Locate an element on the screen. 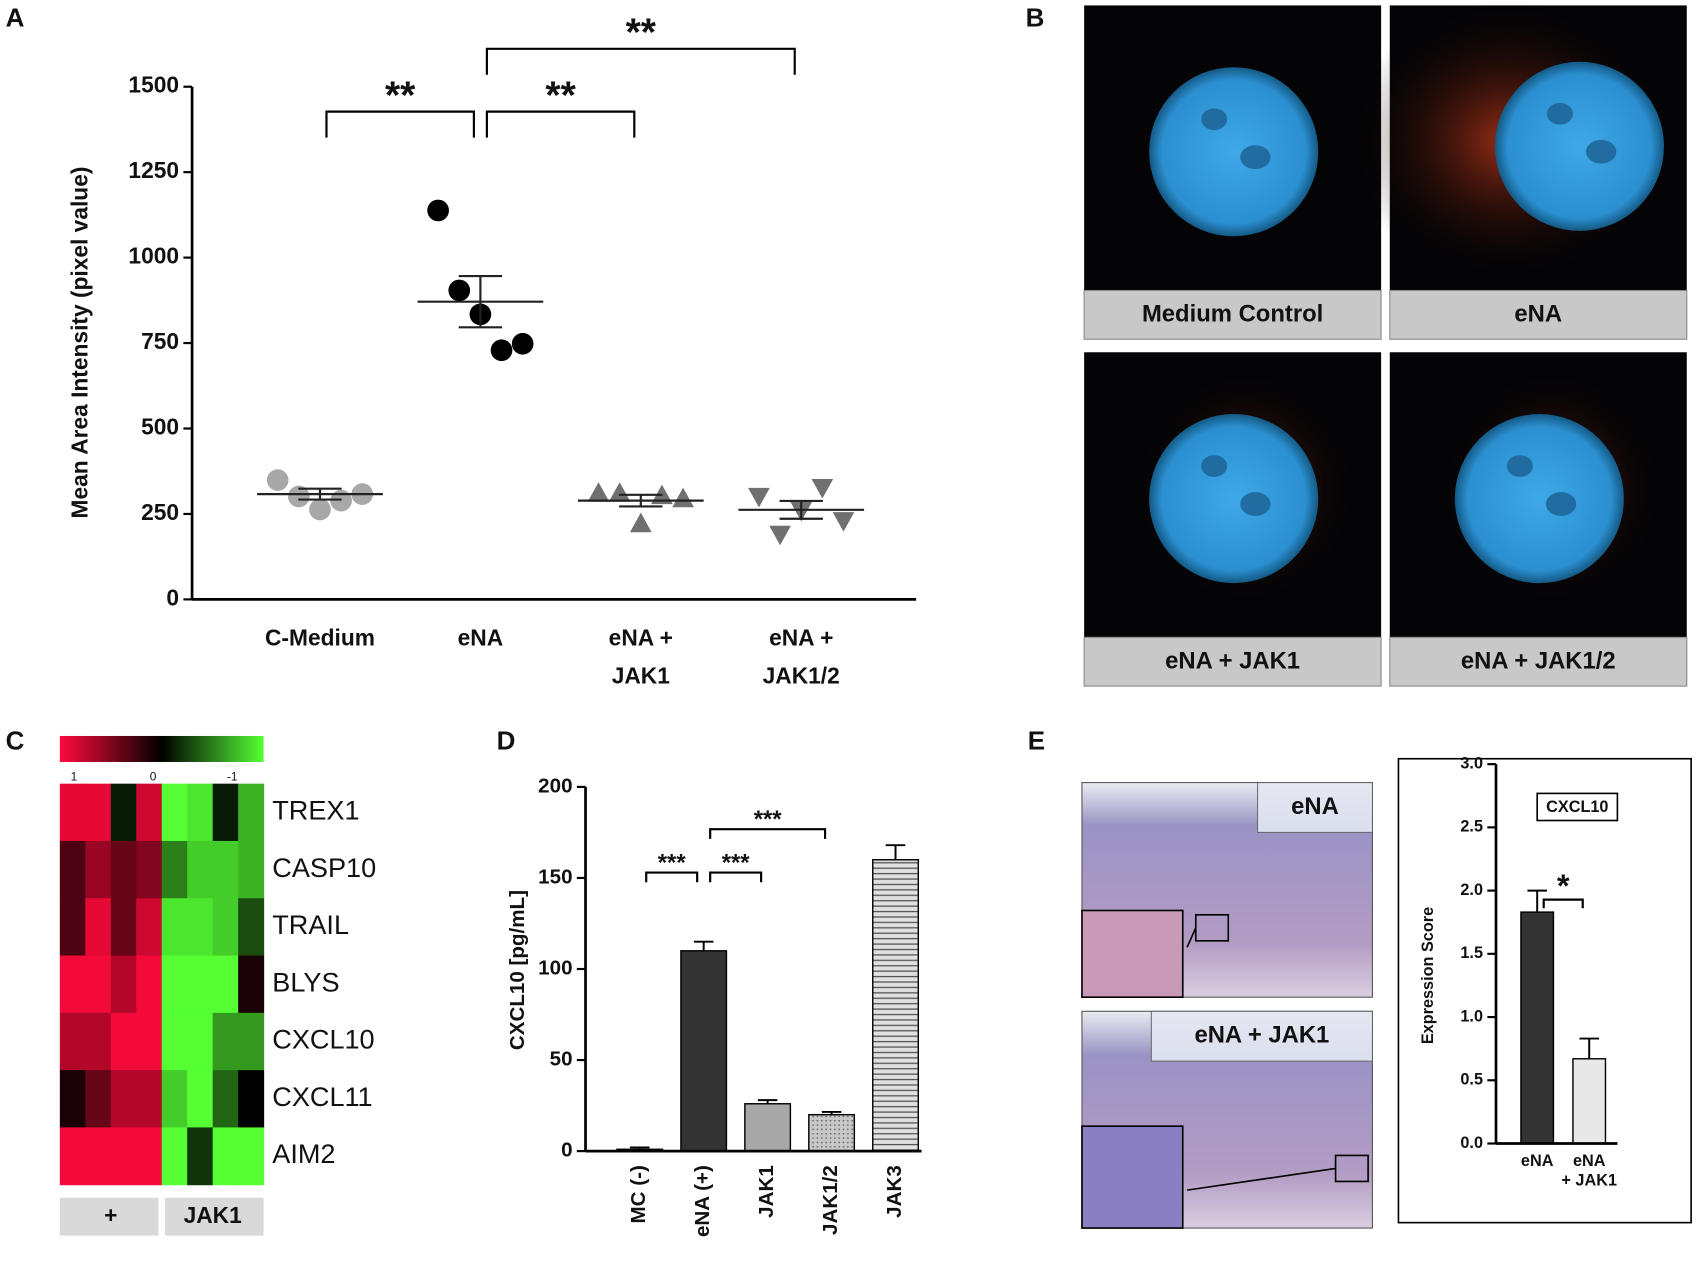  y-tick-label: 150 is located at coordinates (555, 876).